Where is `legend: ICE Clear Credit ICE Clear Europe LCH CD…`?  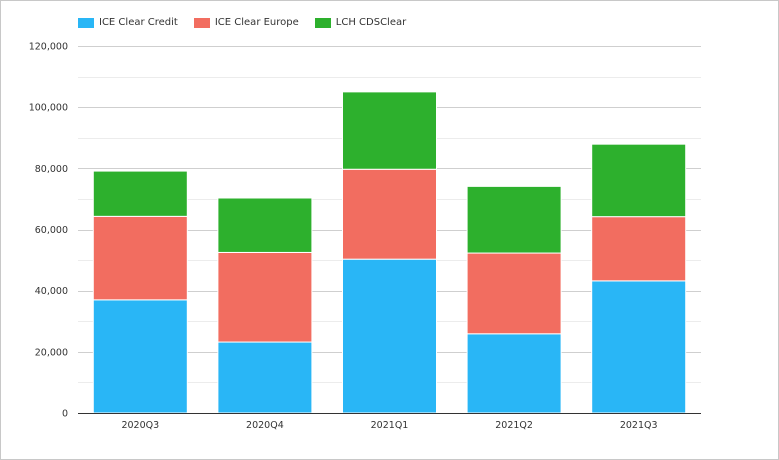
legend: ICE Clear Credit ICE Clear Europe LCH CD… is located at coordinates (250, 22).